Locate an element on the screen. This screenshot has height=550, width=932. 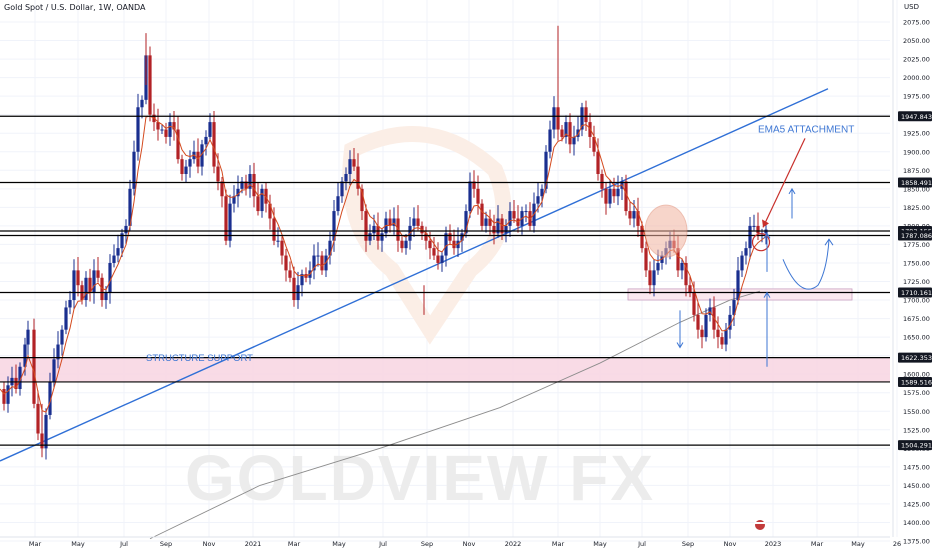
price-badge-text: 1710.161 is located at coordinates (916, 293).